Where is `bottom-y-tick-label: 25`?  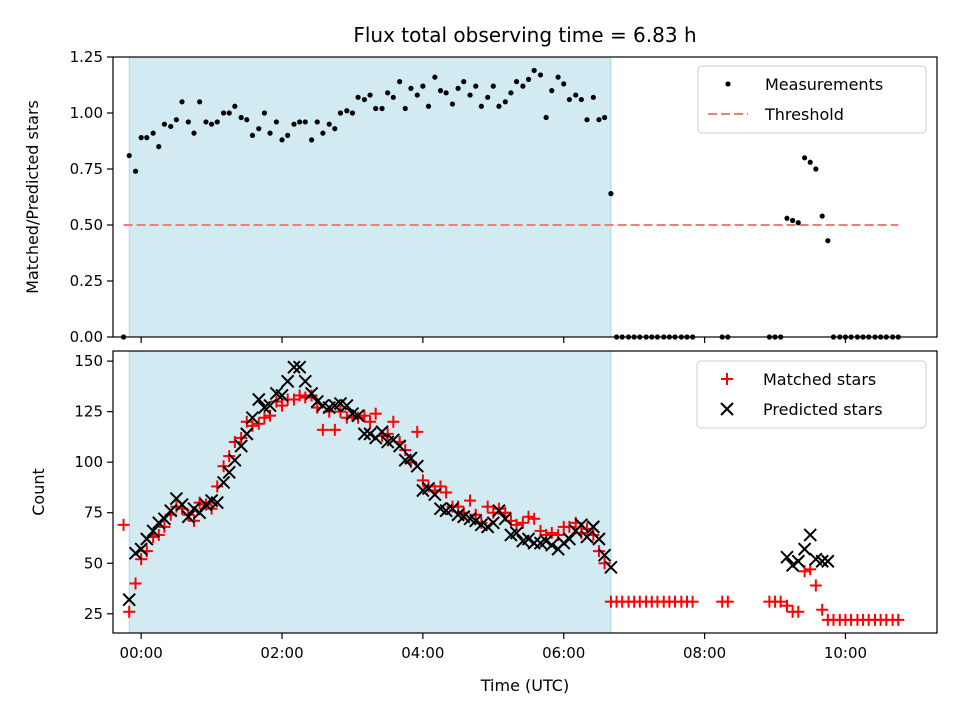 bottom-y-tick-label: 25 is located at coordinates (93, 614).